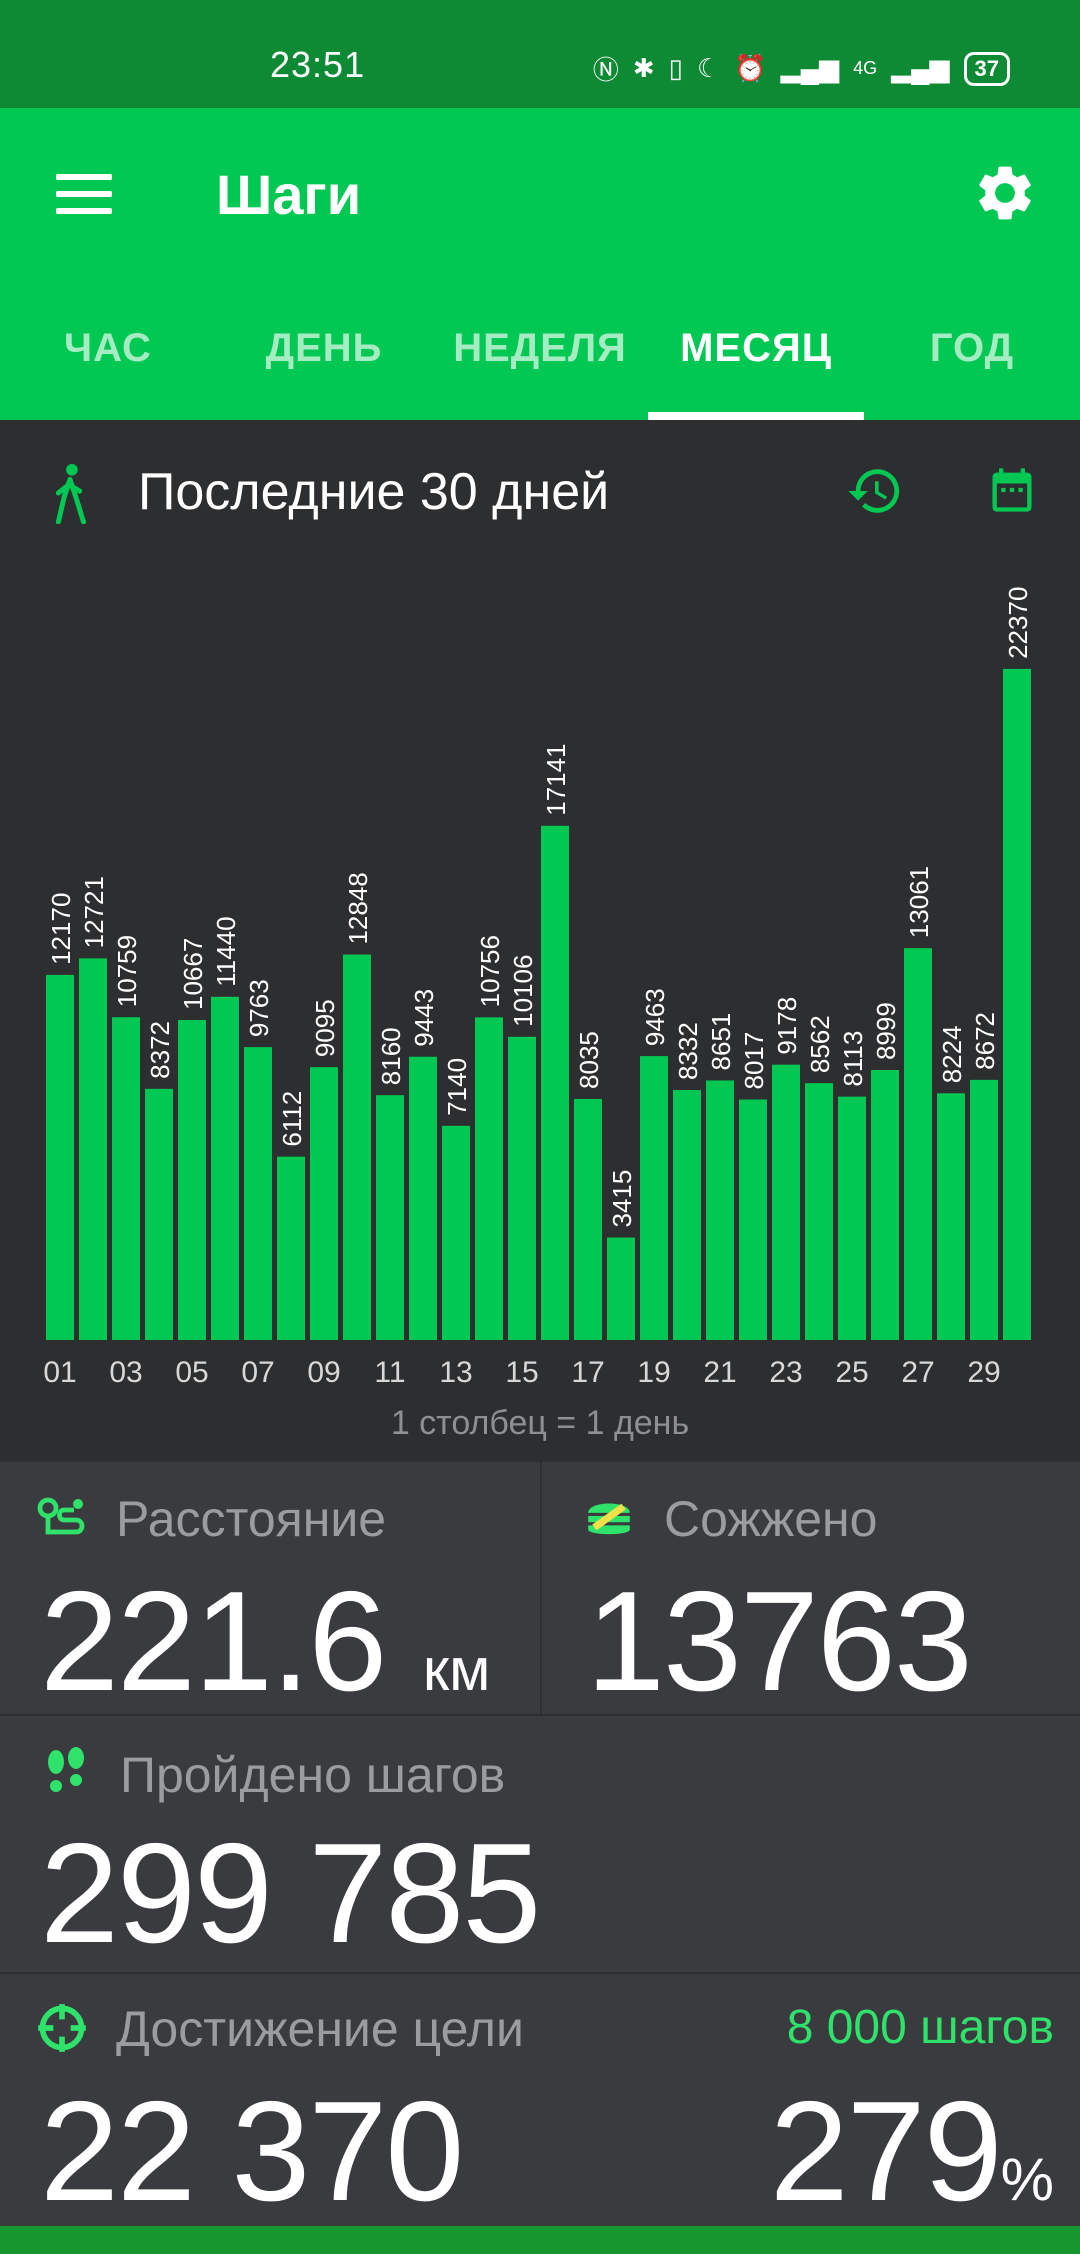  Describe the element at coordinates (424, 1018) in the screenshot. I see `bar-value-label: 9443` at that location.